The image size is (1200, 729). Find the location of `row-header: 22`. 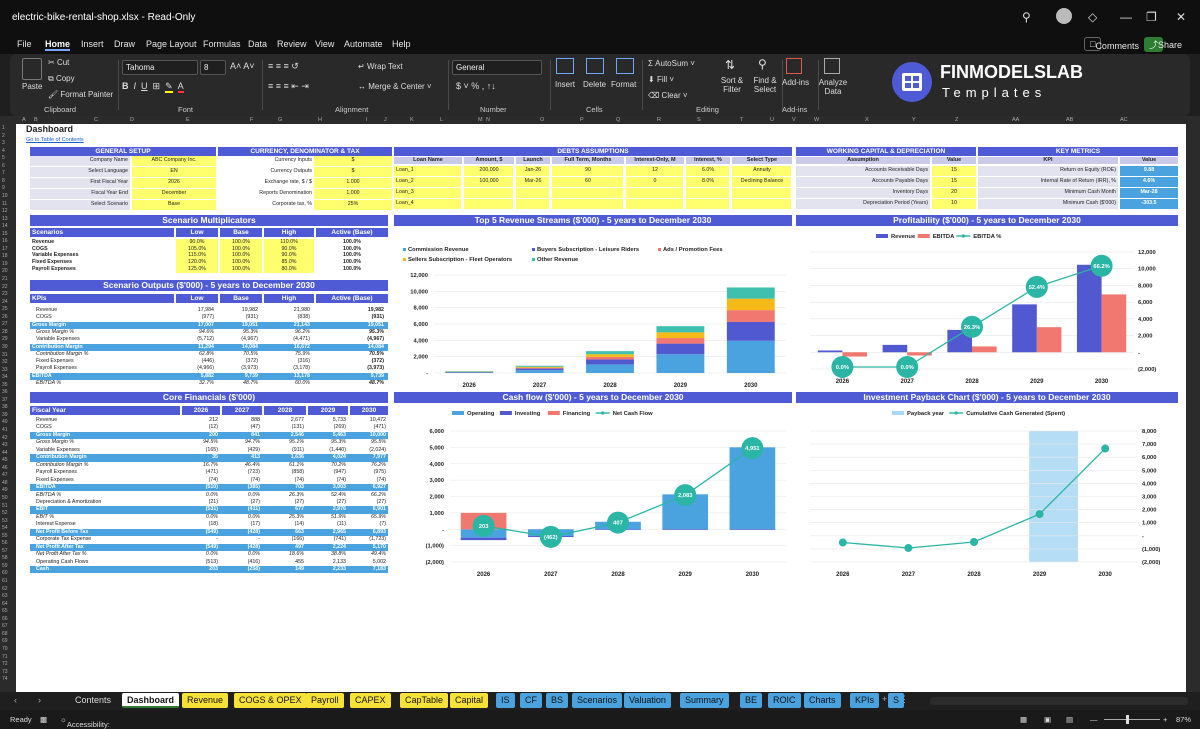

row-header: 22 is located at coordinates (5, 286).